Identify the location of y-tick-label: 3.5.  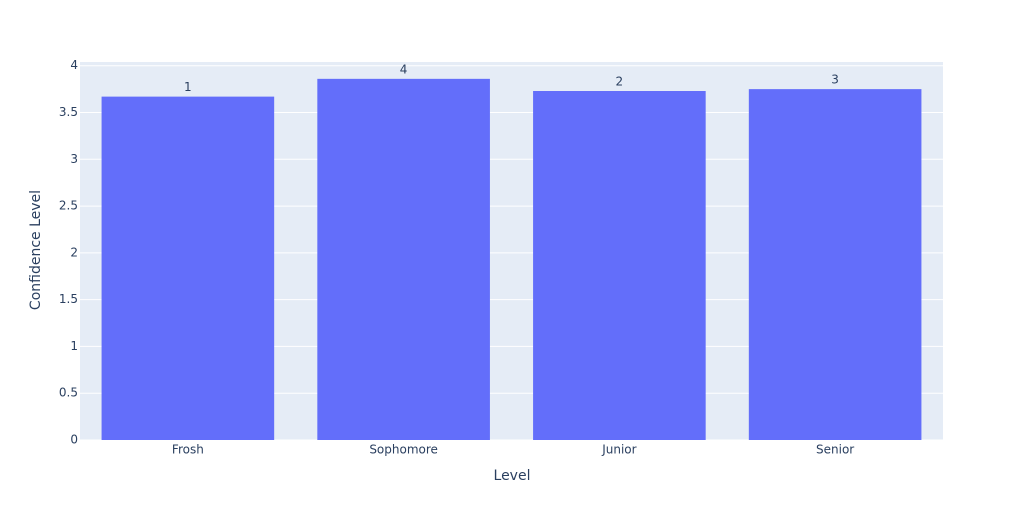
(68, 112).